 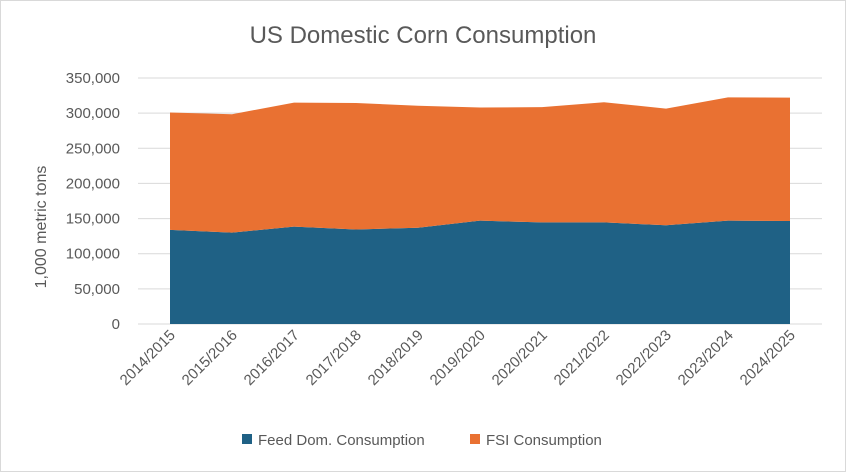 I want to click on y-tick-label: 50,000, so click(x=97, y=289).